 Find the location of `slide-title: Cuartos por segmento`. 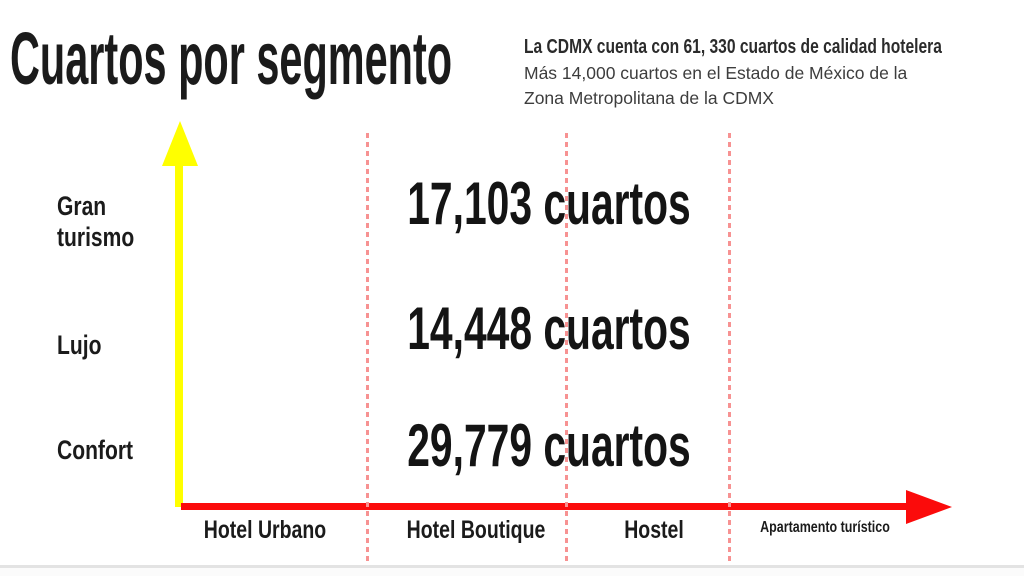

slide-title: Cuartos por segmento is located at coordinates (231, 58).